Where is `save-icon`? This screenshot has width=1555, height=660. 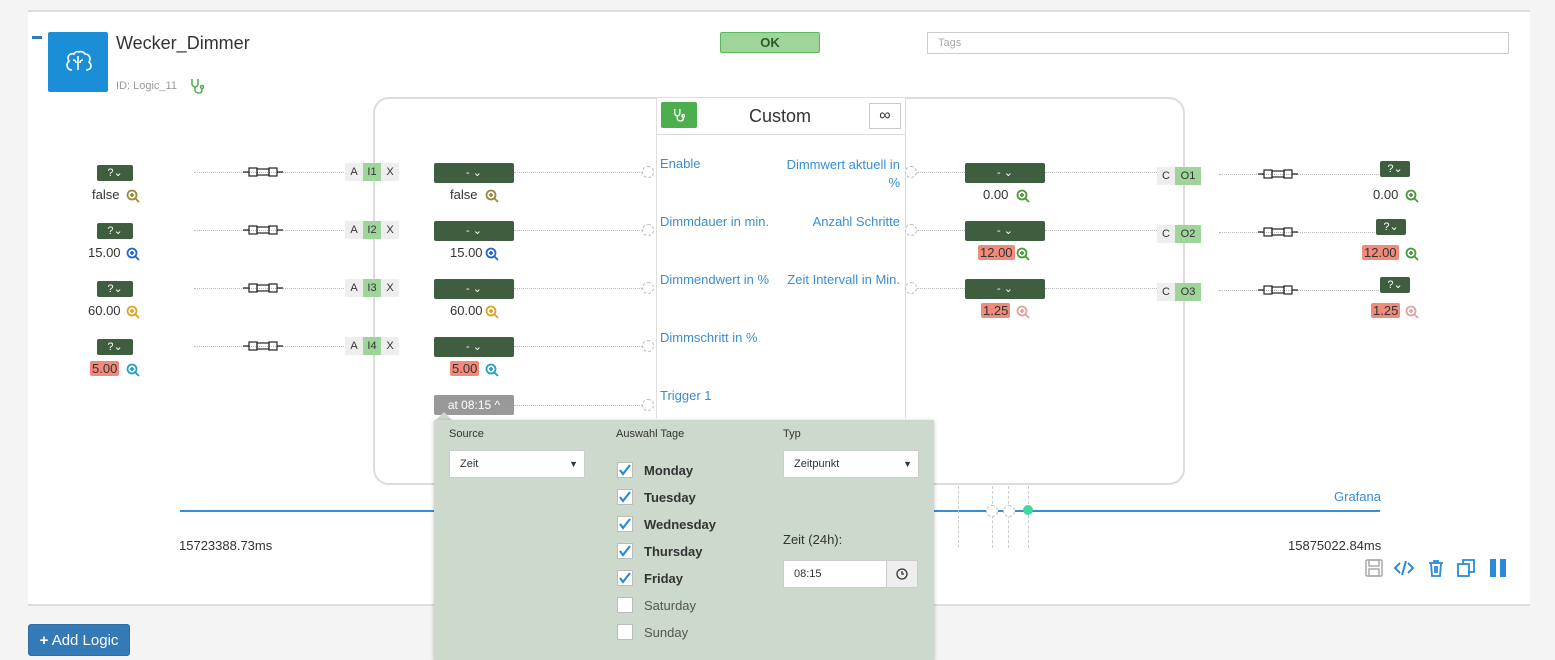 save-icon is located at coordinates (1374, 568).